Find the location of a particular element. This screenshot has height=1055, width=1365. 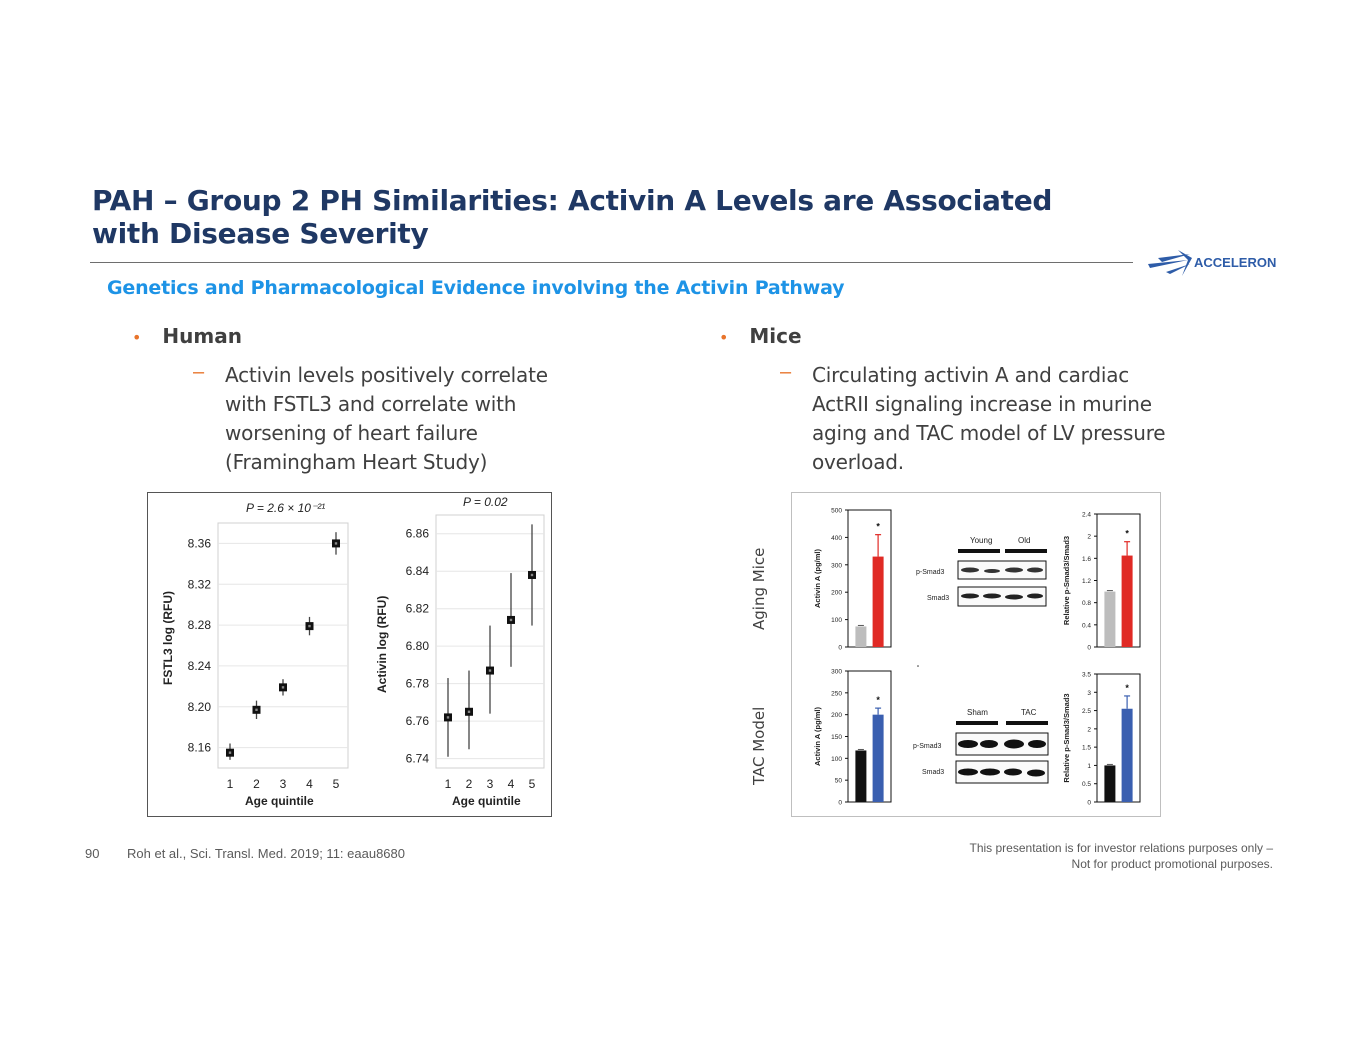

y-tick-label: 8.32 is located at coordinates (200, 584).